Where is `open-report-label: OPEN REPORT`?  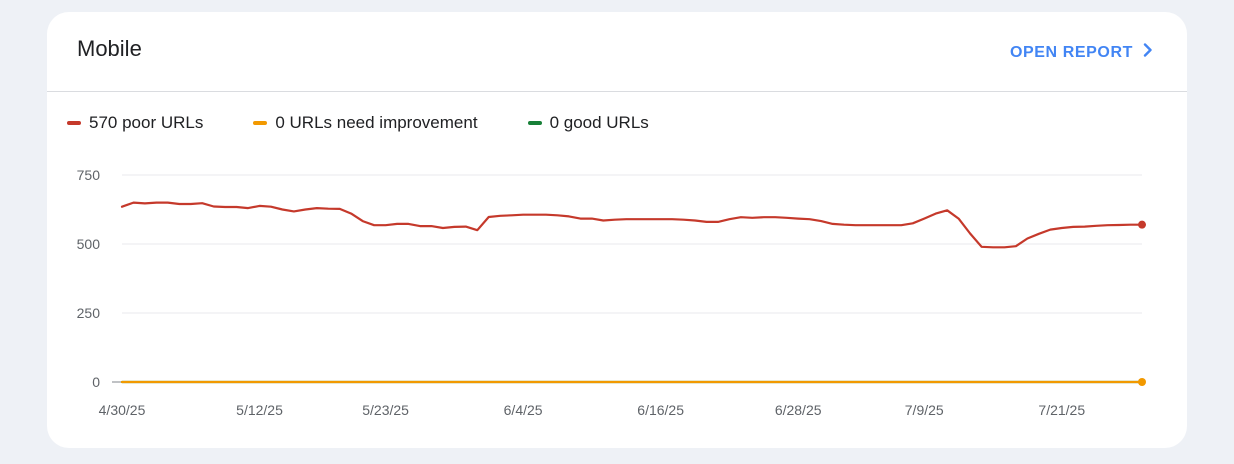 open-report-label: OPEN REPORT is located at coordinates (1071, 52).